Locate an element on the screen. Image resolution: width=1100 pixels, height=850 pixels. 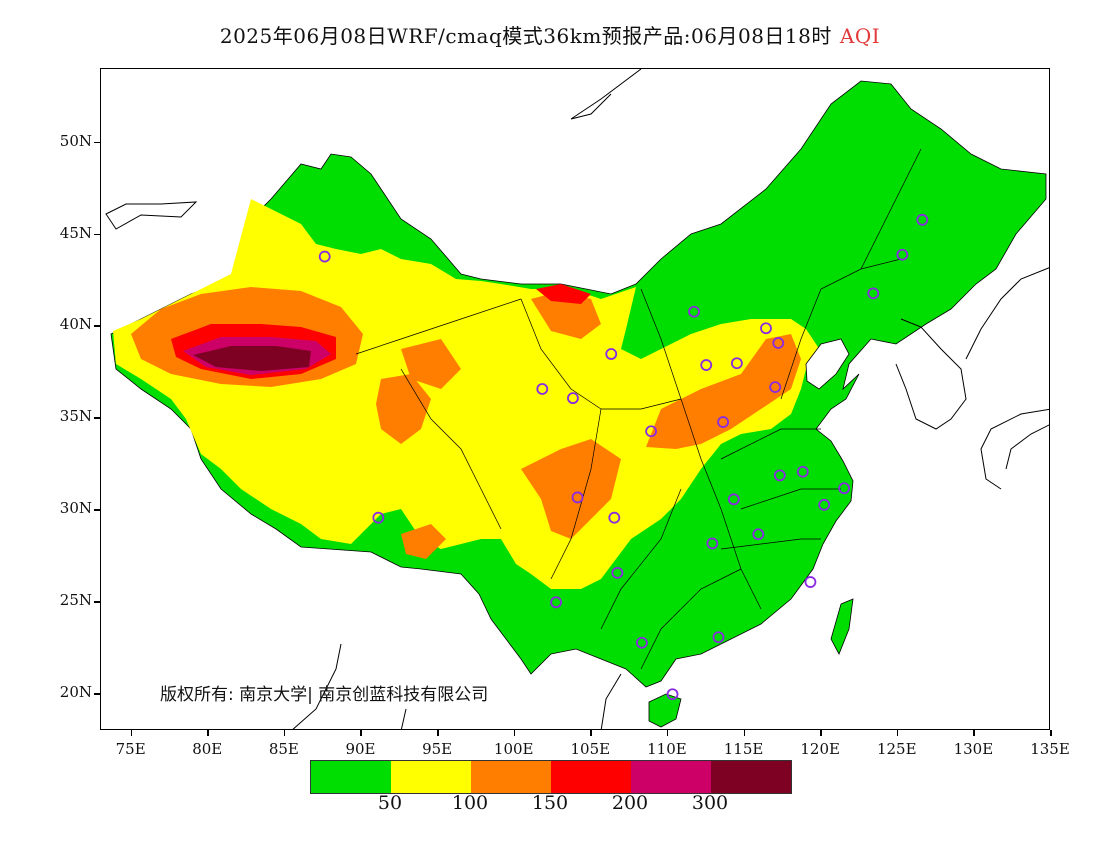
lon-tick-label: 110E is located at coordinates (667, 749).